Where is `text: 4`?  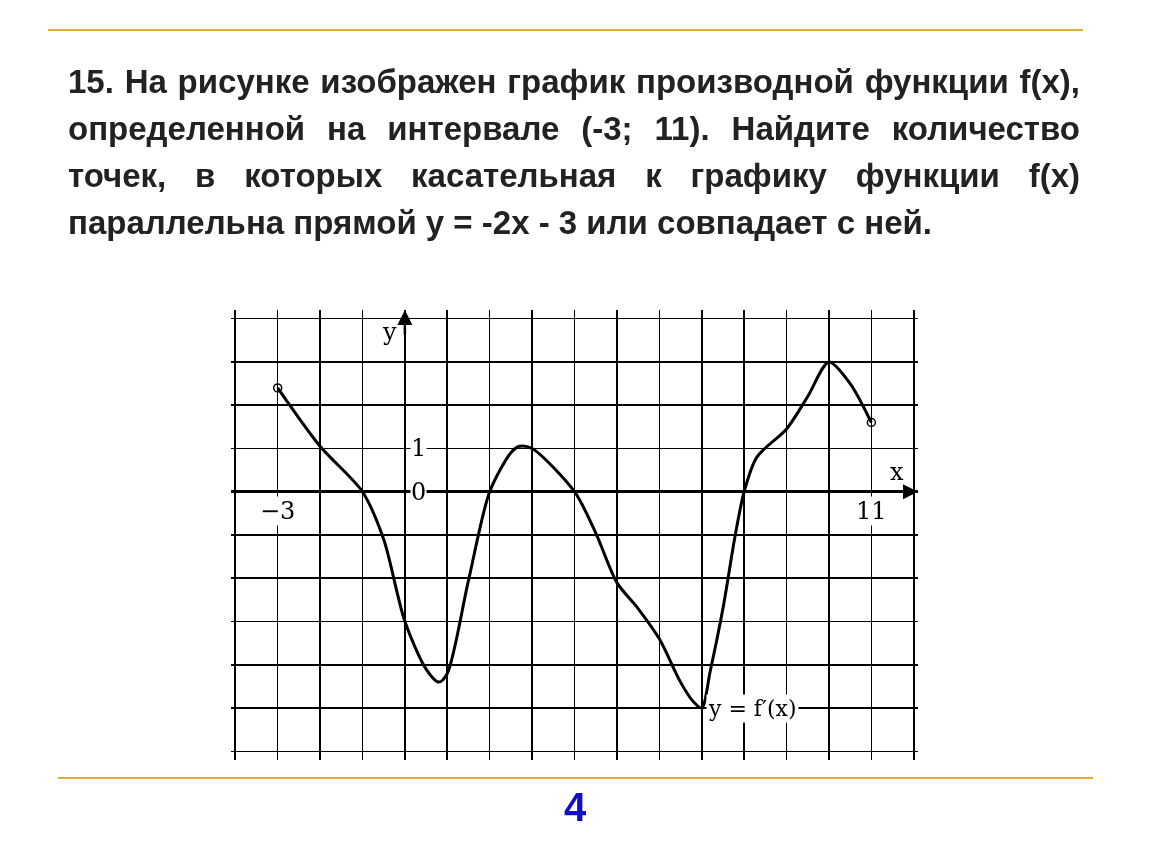
text: 4 is located at coordinates (575, 807).